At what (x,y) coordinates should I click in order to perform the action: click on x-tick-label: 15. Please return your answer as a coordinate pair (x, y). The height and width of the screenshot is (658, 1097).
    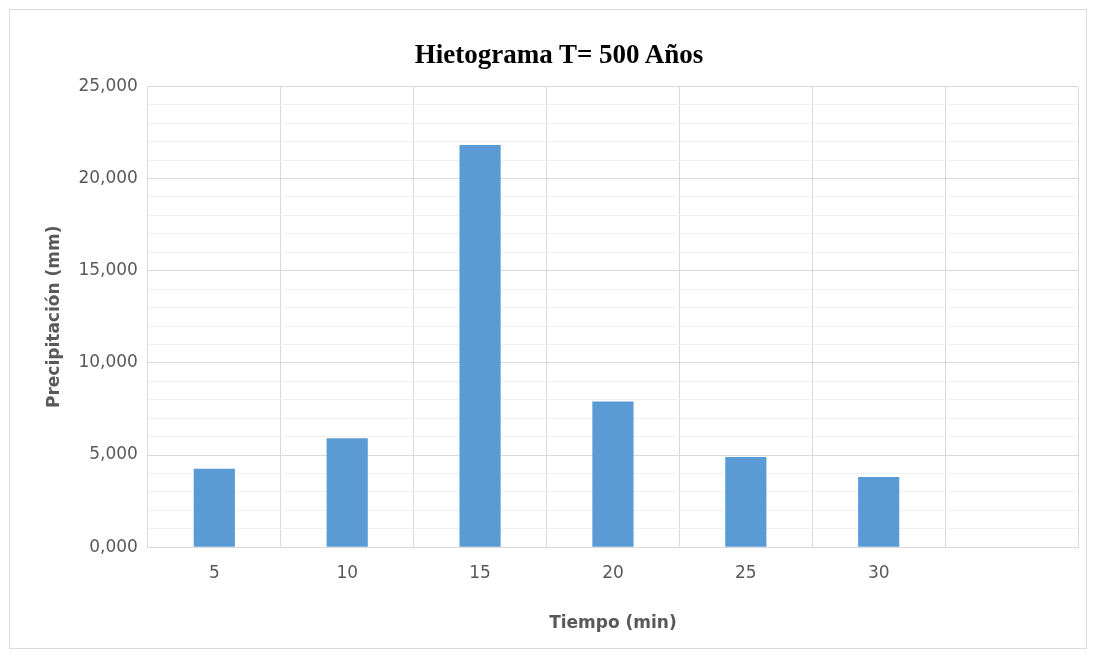
    Looking at the image, I should click on (480, 571).